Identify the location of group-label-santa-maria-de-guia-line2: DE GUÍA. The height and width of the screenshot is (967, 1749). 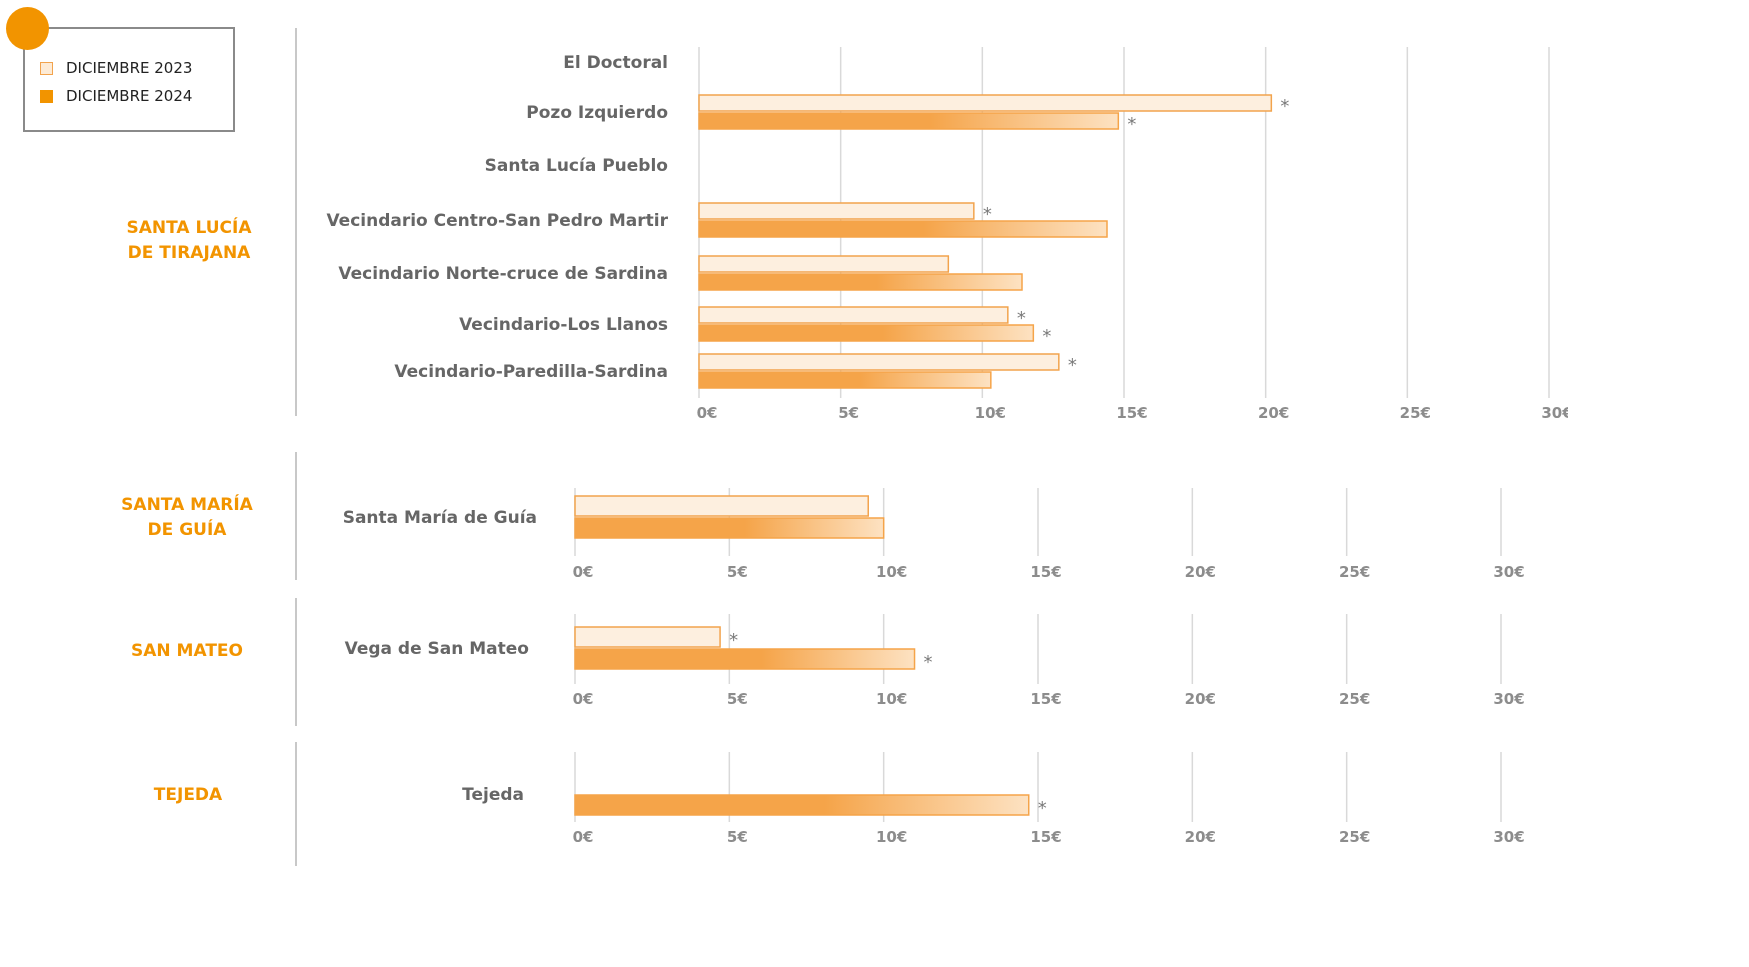
(188, 529).